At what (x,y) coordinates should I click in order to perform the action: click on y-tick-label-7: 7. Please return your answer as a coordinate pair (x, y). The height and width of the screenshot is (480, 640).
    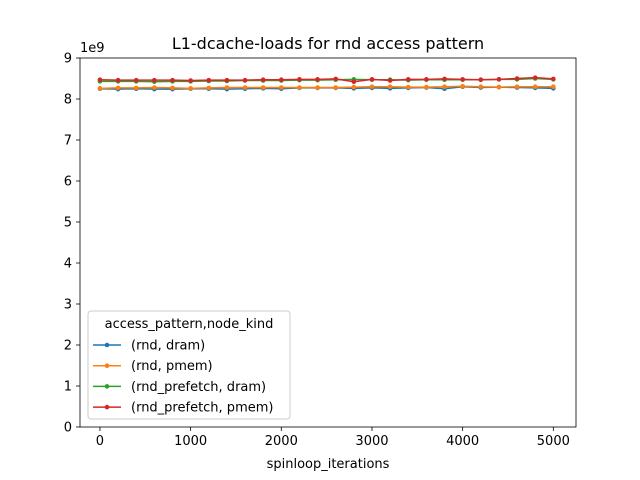
    Looking at the image, I should click on (68, 141).